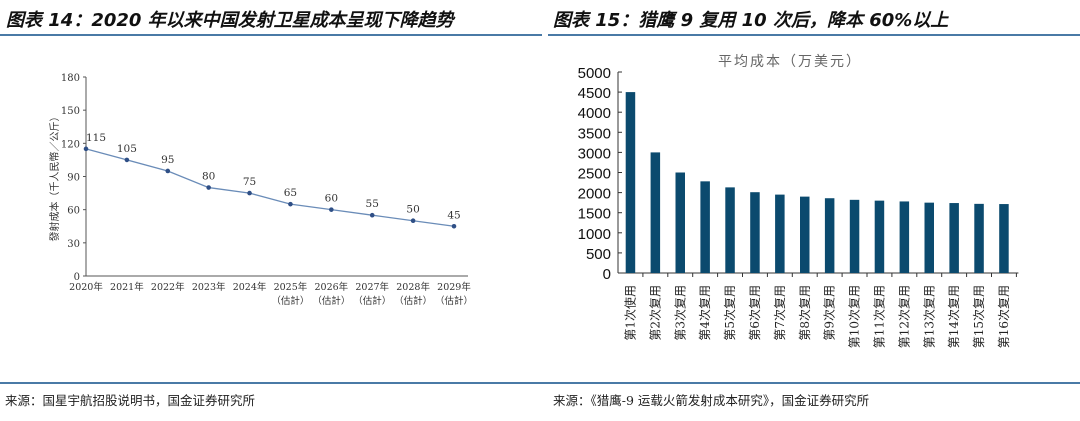 This screenshot has height=421, width=1080. Describe the element at coordinates (70, 144) in the screenshot. I see `y-tick-label: 120` at that location.